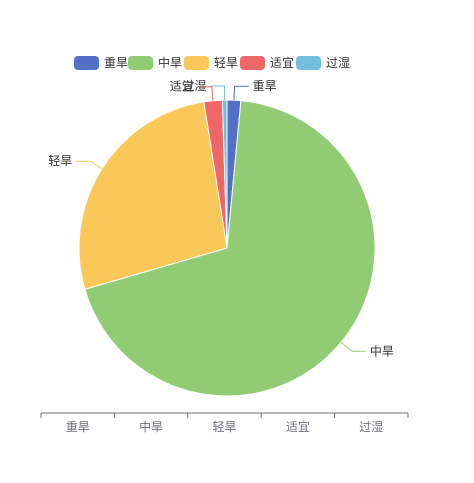  I want to click on slice-label-3: 适宜, so click(182, 86).